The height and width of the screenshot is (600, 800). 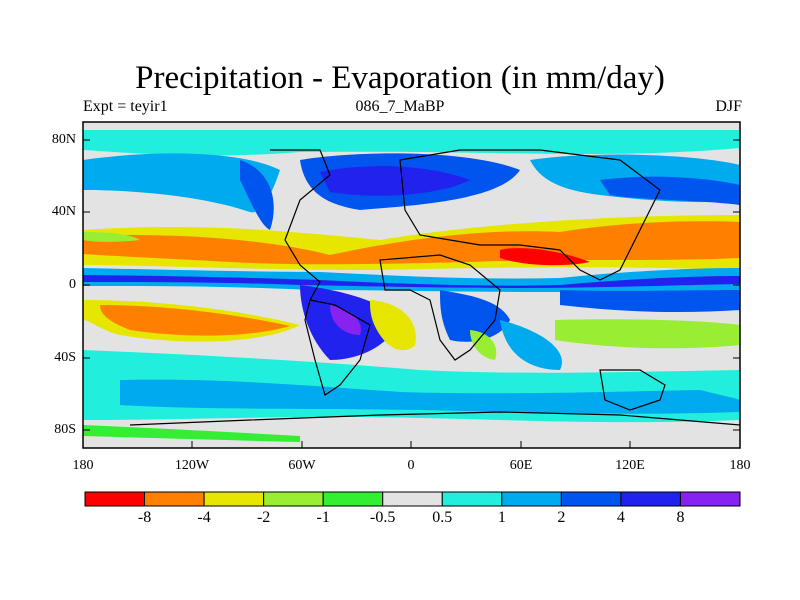 What do you see at coordinates (383, 517) in the screenshot?
I see `colorbar-label: -0.5` at bounding box center [383, 517].